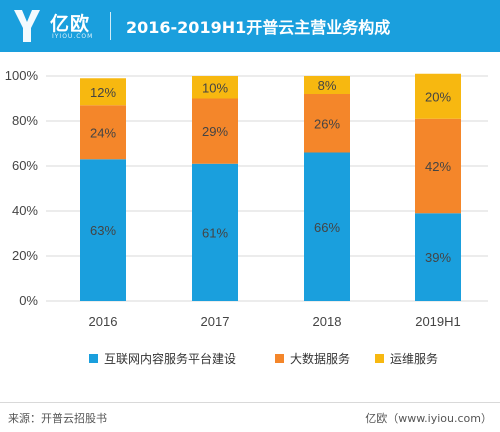 The height and width of the screenshot is (432, 500). I want to click on data-label: 20%, so click(438, 96).